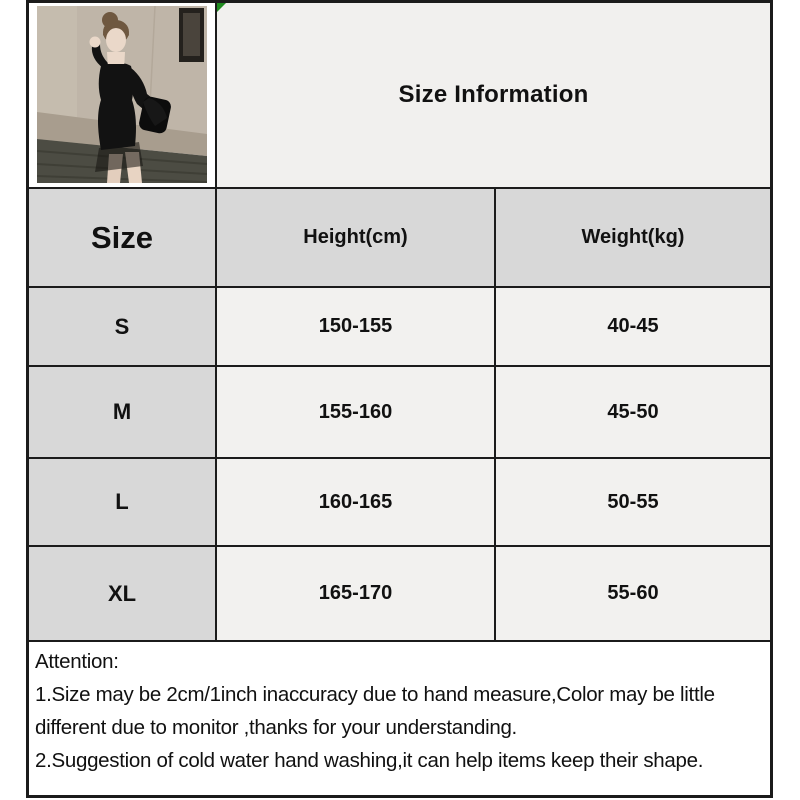 Image resolution: width=800 pixels, height=800 pixels. I want to click on table-row-l-height: 160-165, so click(355, 502).